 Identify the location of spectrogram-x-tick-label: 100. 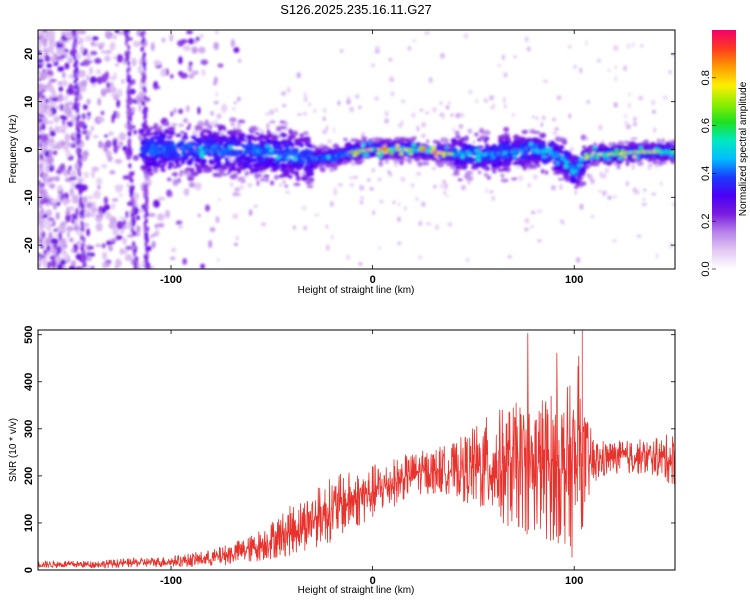
(574, 280).